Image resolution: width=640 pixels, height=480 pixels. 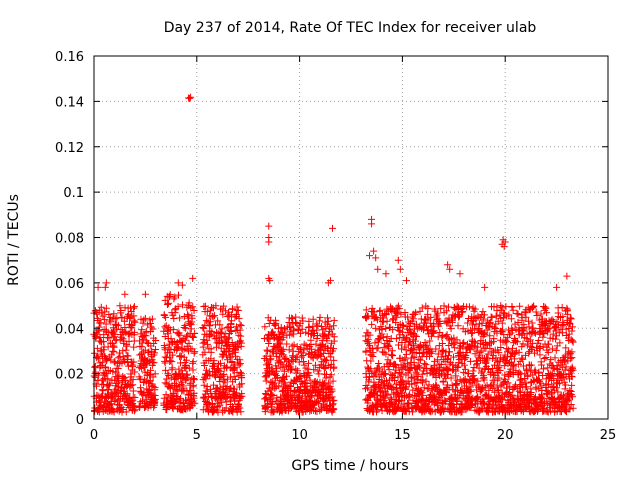 I want to click on x-tick-label: 20, so click(x=505, y=435).